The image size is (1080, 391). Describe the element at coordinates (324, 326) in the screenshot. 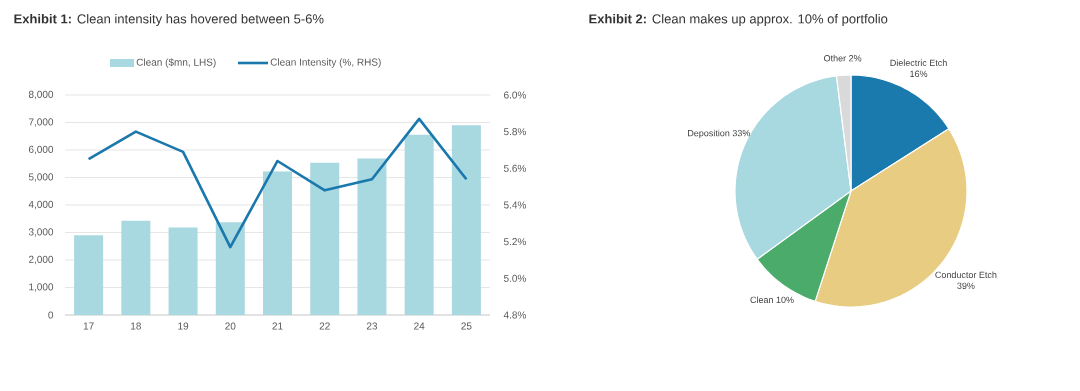

I see `x-tick-label: 22` at that location.